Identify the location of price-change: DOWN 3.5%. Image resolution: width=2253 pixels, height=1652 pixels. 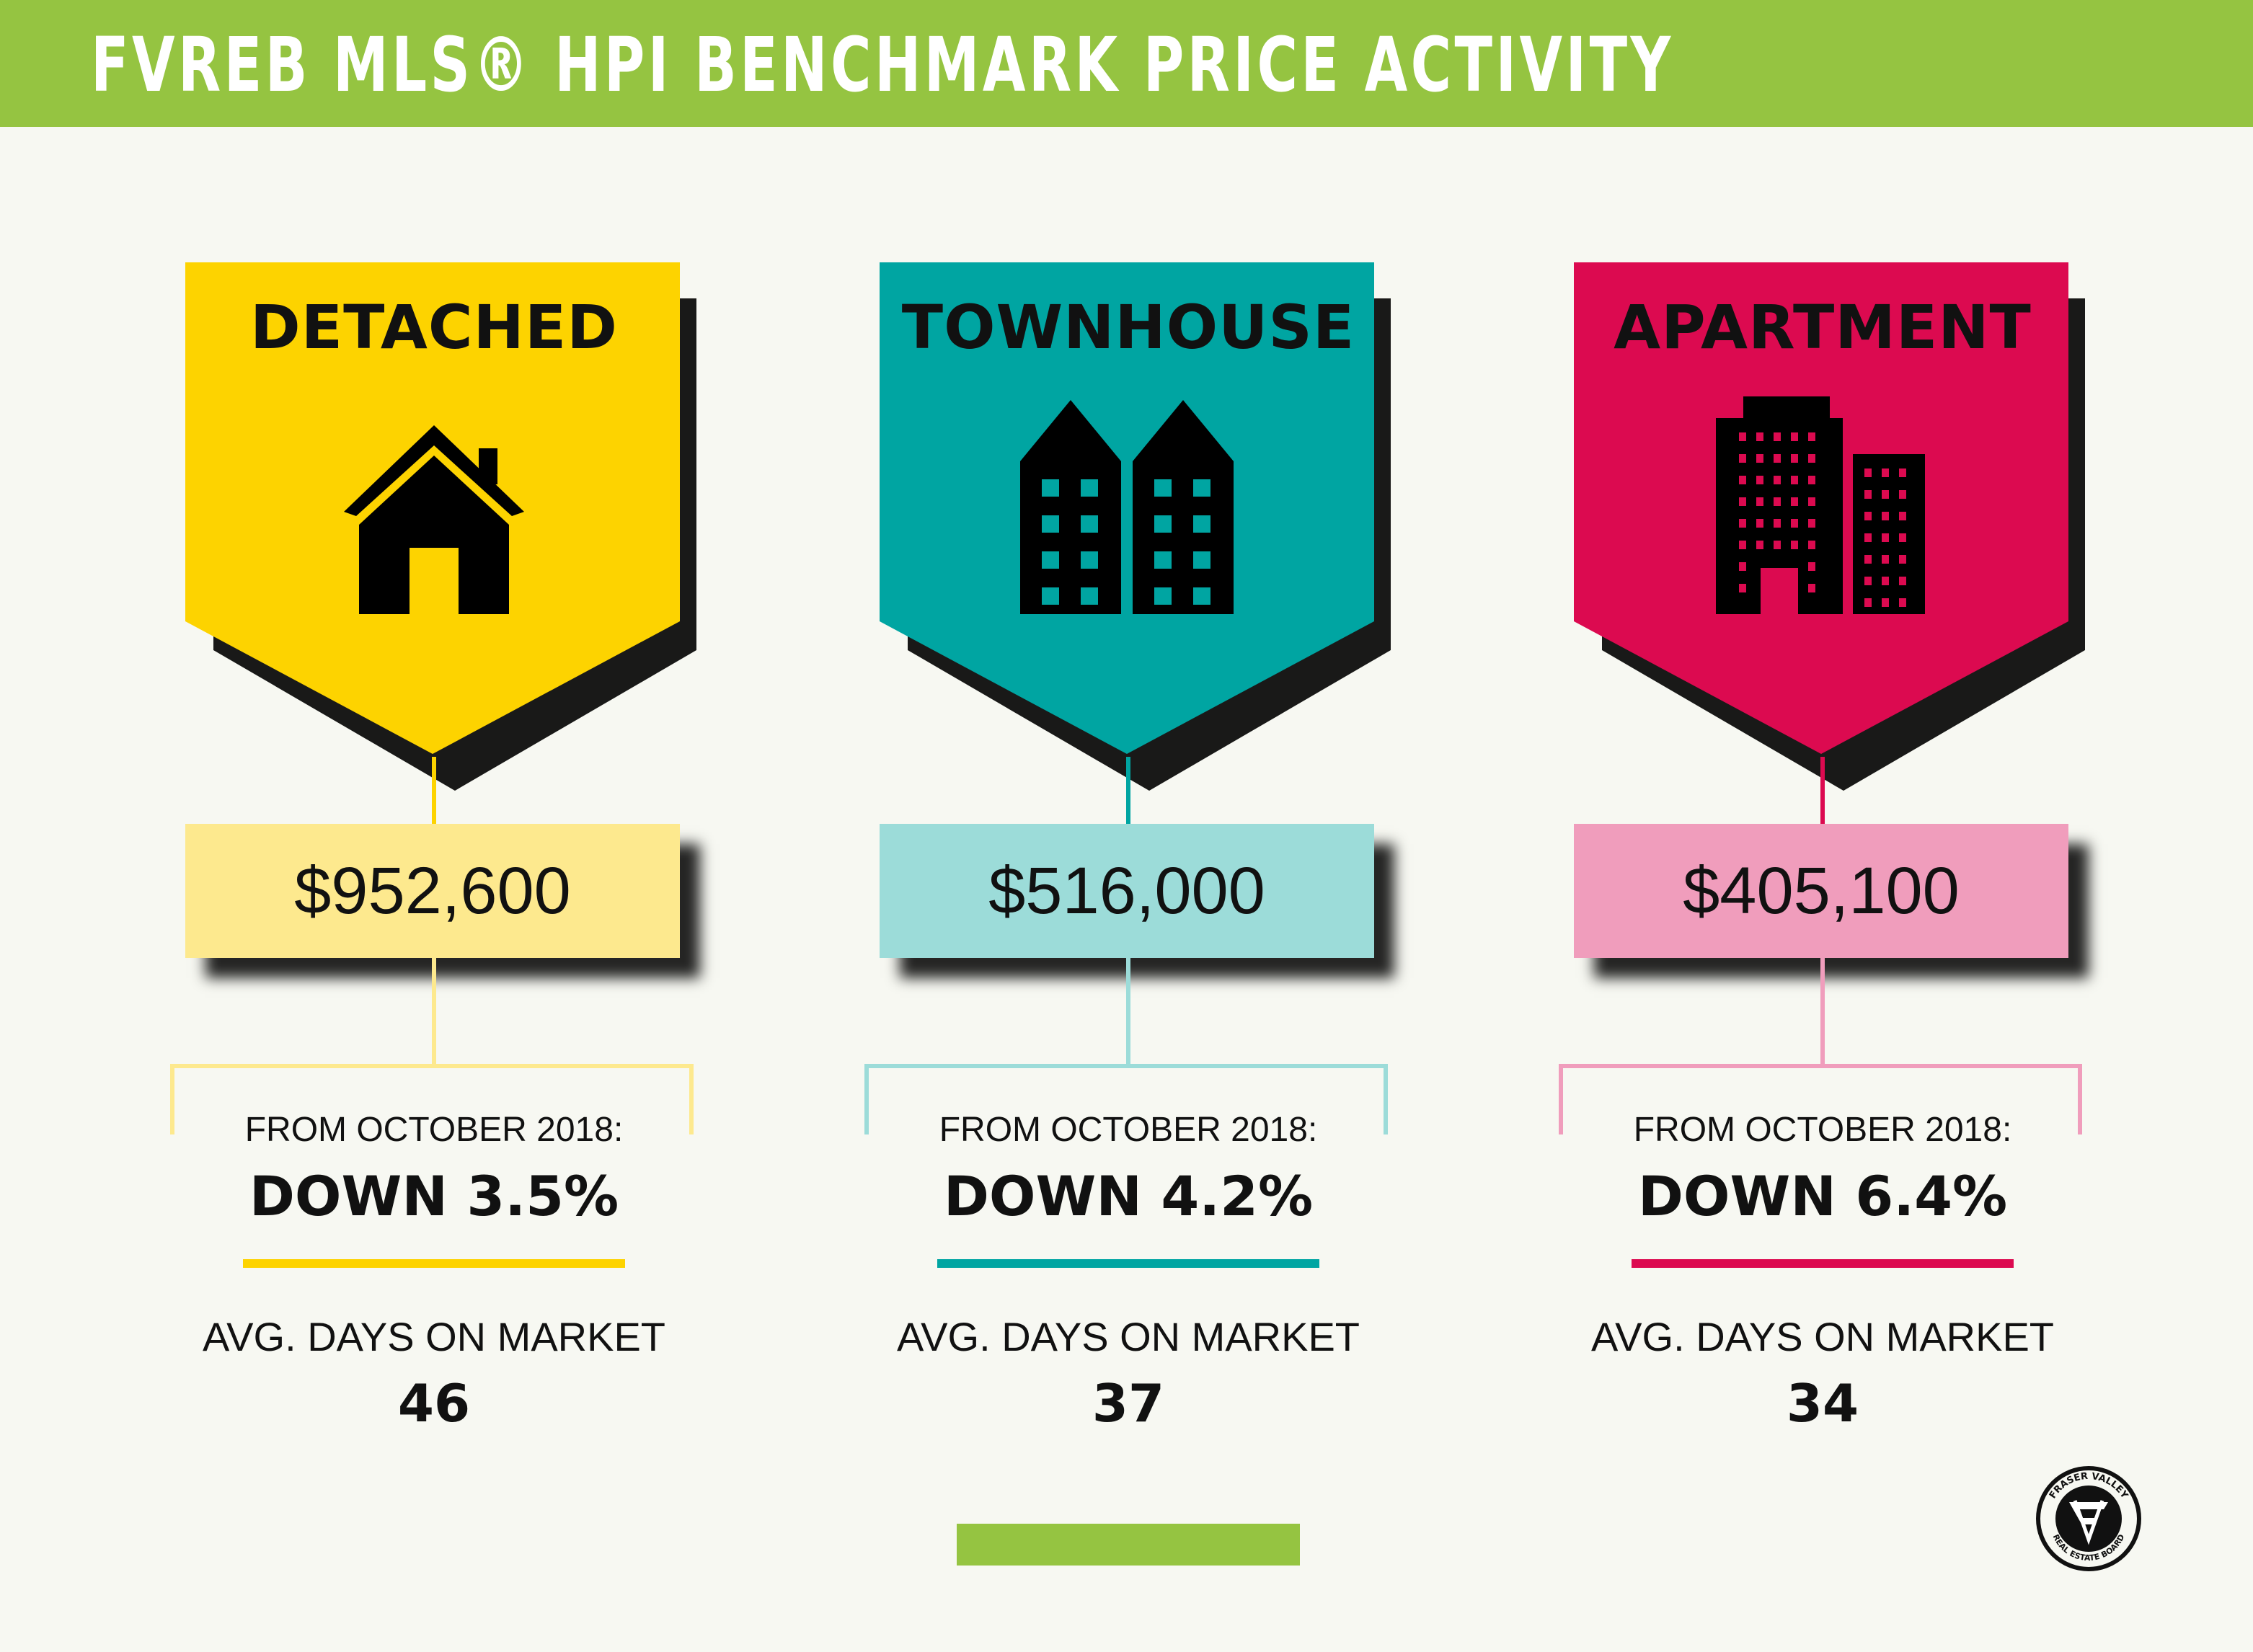
(434, 1196).